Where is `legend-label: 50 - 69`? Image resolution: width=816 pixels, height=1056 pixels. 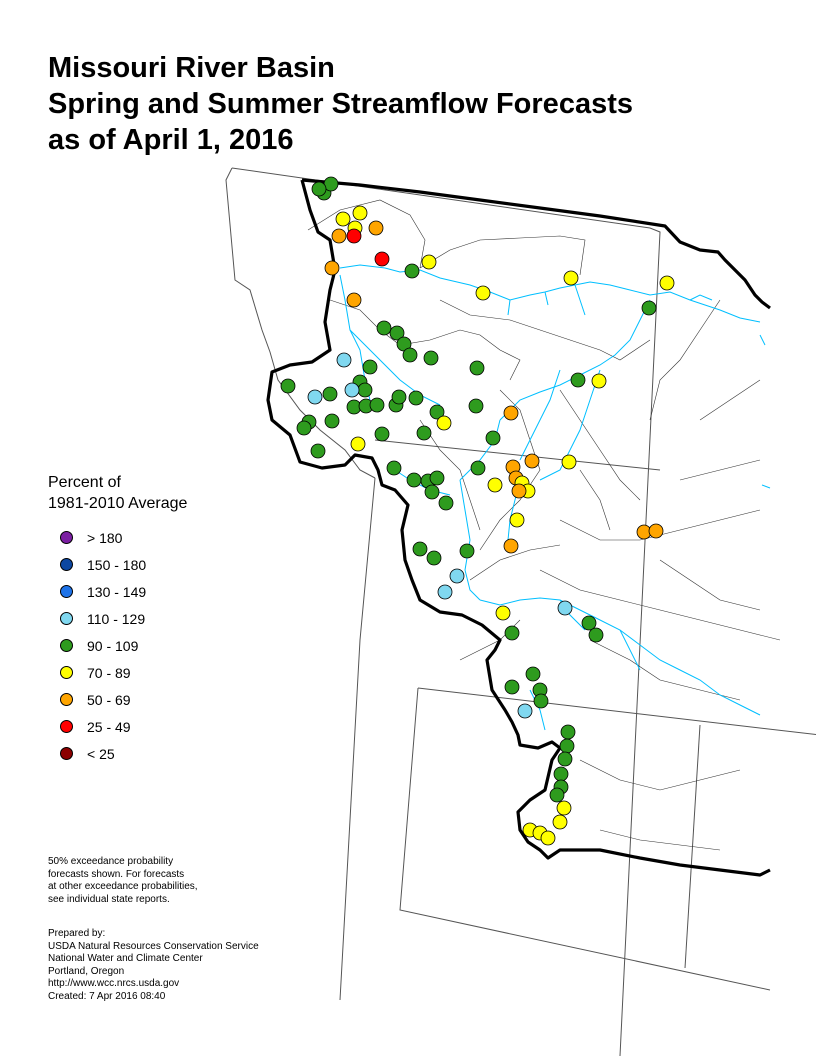
legend-label: 50 - 69 is located at coordinates (109, 699).